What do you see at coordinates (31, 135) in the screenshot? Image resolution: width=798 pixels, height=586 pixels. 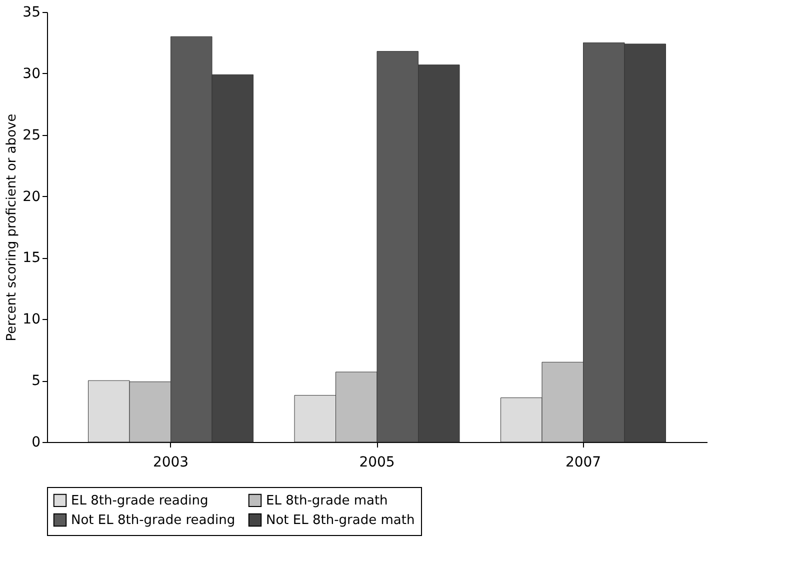 I see `y-tick-label: 25` at bounding box center [31, 135].